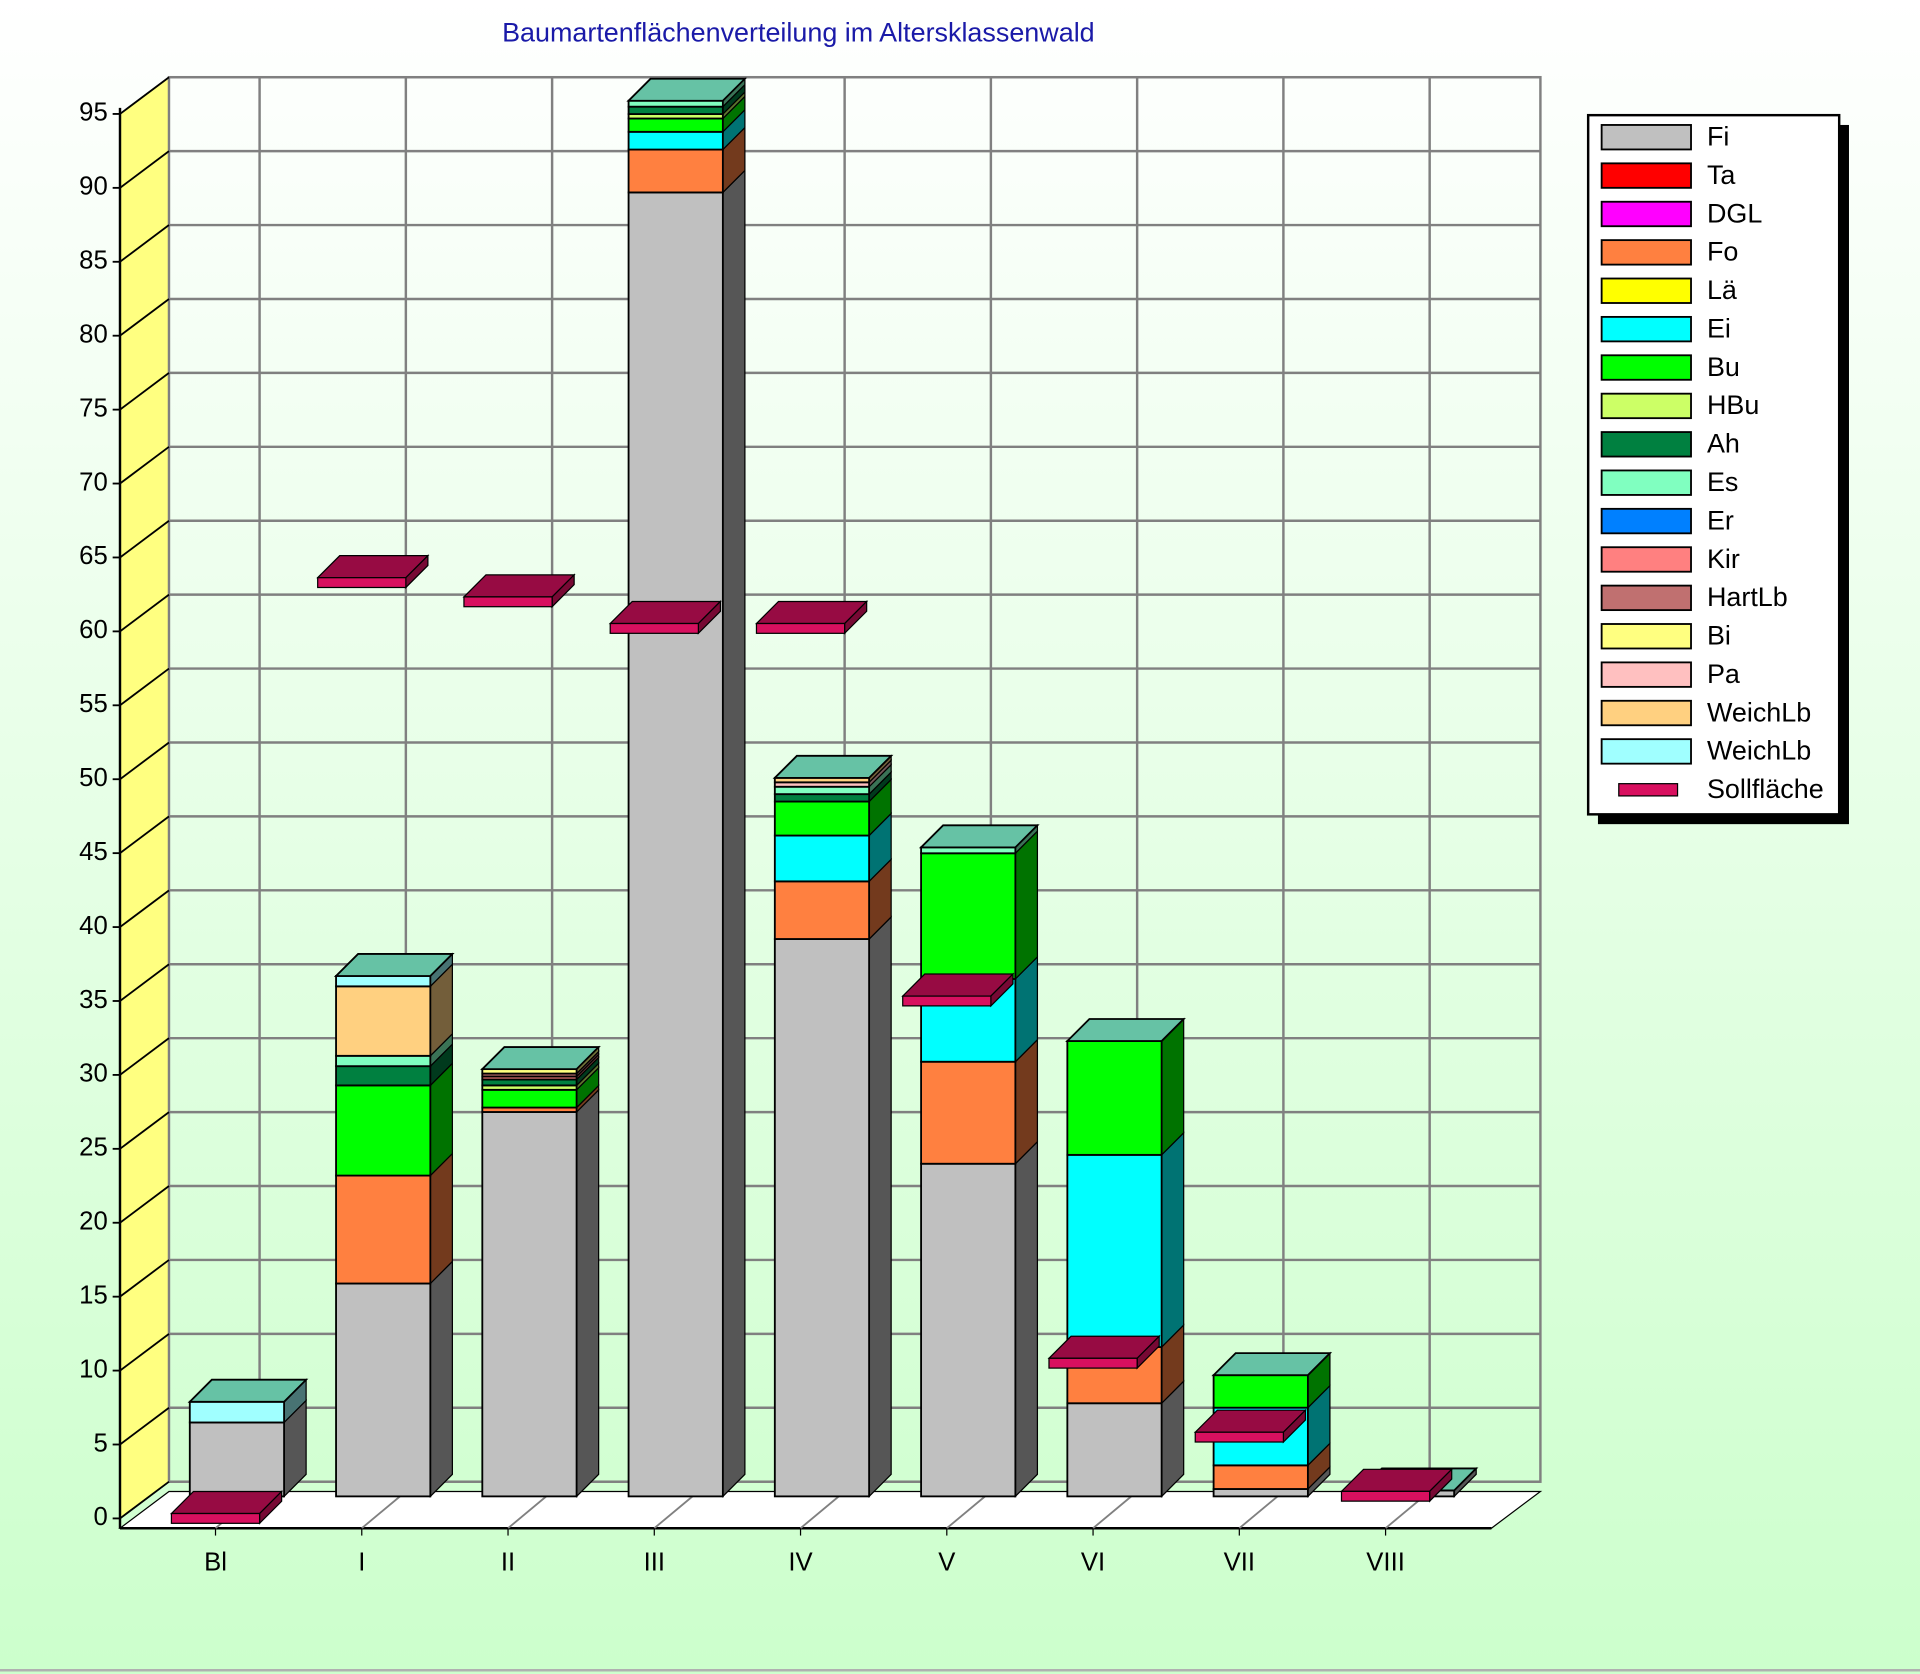 This screenshot has height=1674, width=1920. Describe the element at coordinates (508, 1563) in the screenshot. I see `x-tick-label: II` at that location.